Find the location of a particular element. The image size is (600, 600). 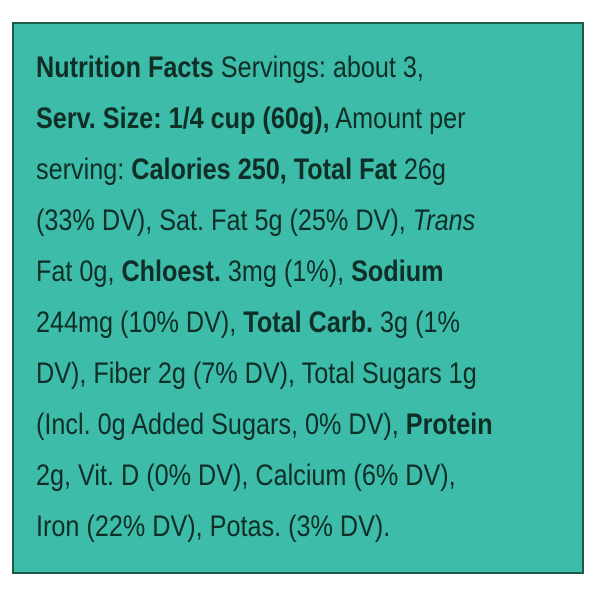

text-line: Serv. Size: 1/4 cup (60g), Amount per is located at coordinates (264, 118).